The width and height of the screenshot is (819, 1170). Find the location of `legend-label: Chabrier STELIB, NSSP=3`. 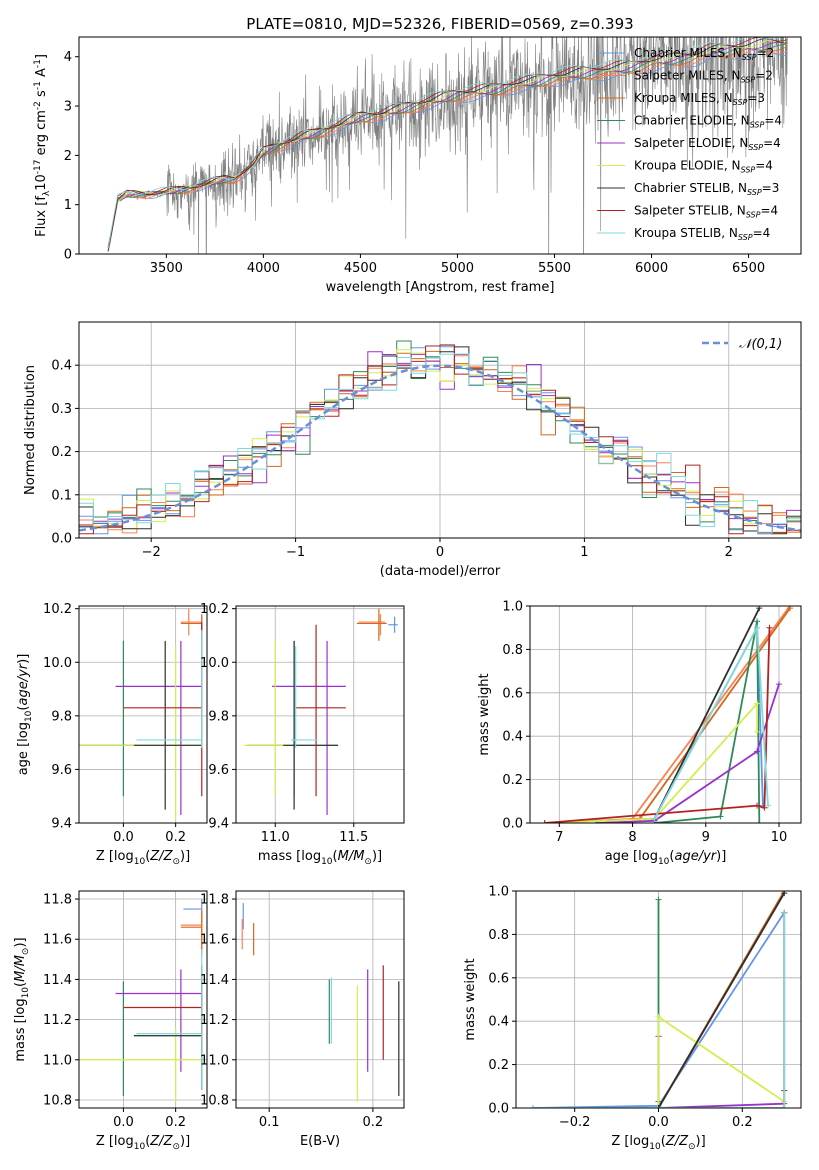

legend-label: Chabrier STELIB, NSSP=3 is located at coordinates (706, 189).